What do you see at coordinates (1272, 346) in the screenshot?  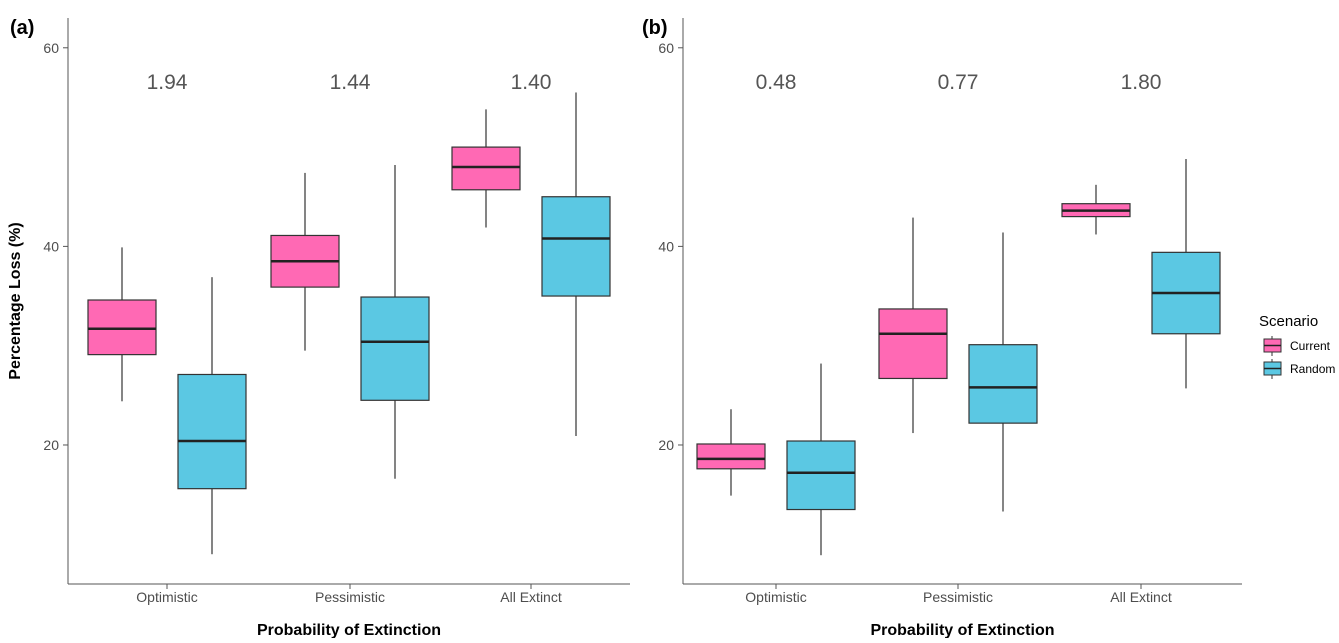 I see `legend-key-current` at bounding box center [1272, 346].